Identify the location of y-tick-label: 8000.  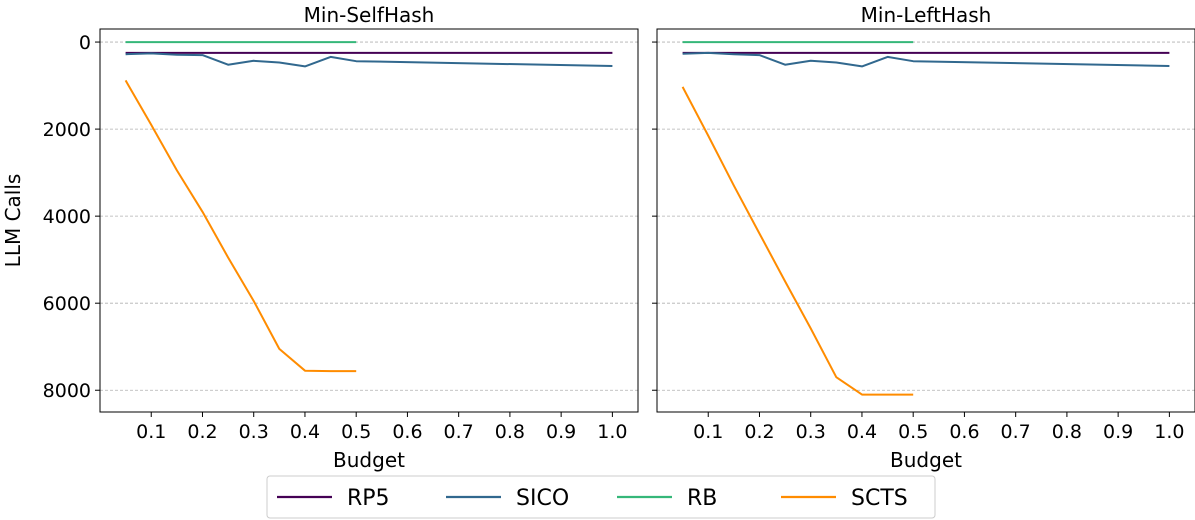
(67, 391).